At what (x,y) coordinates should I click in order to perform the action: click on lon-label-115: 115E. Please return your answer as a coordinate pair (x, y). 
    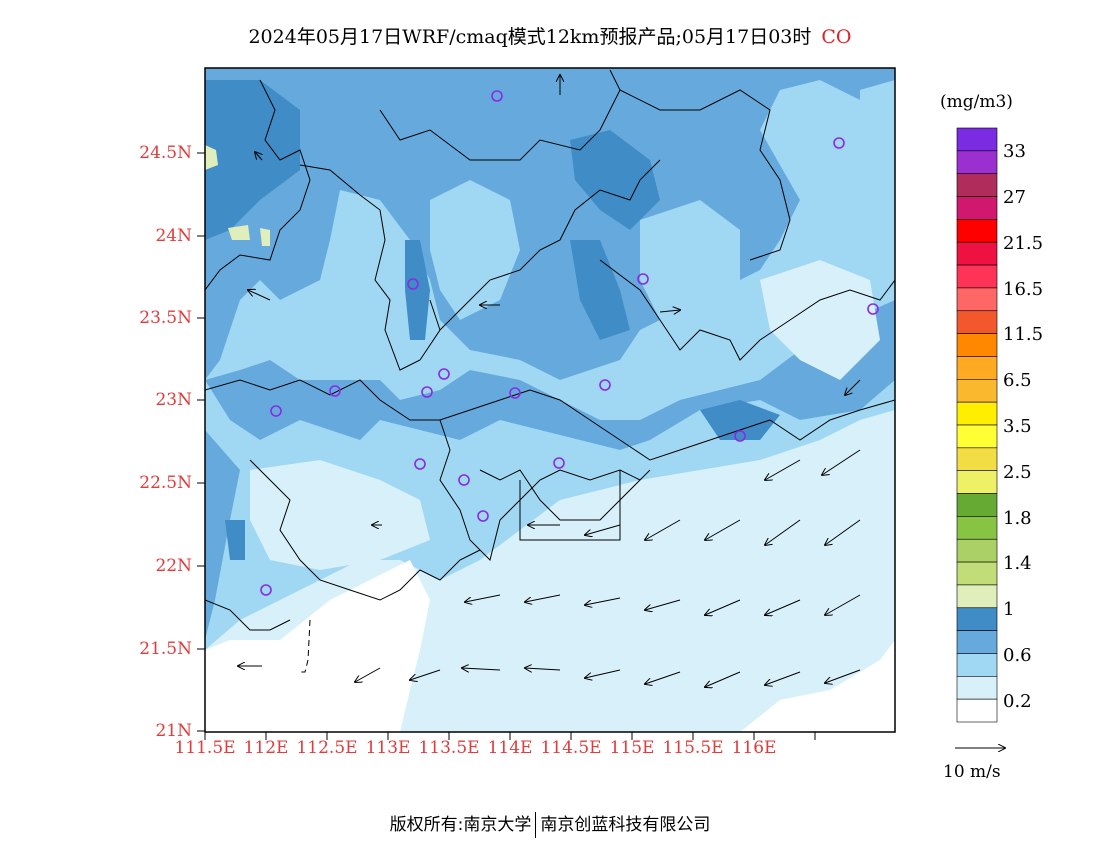
    Looking at the image, I should click on (632, 748).